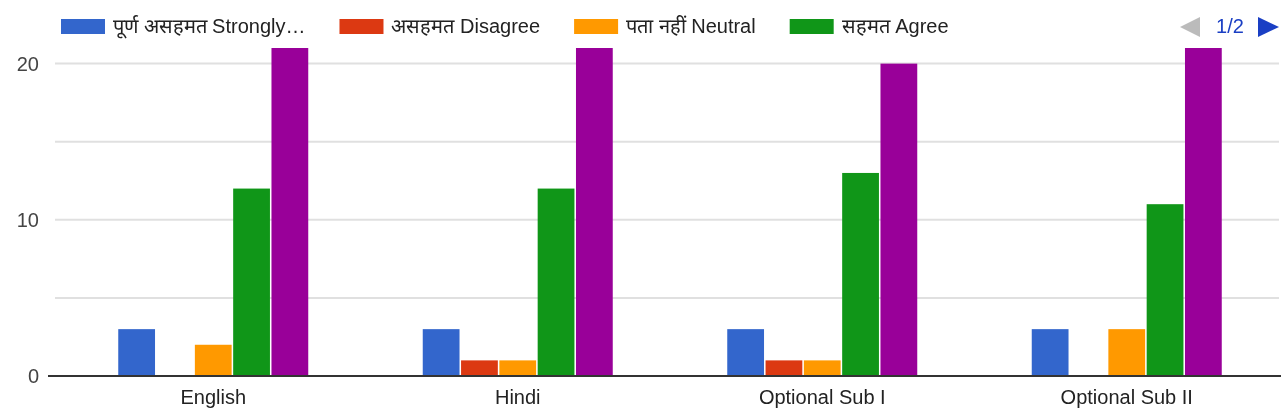  Describe the element at coordinates (517, 397) in the screenshot. I see `x-tick-label: Hindi` at that location.